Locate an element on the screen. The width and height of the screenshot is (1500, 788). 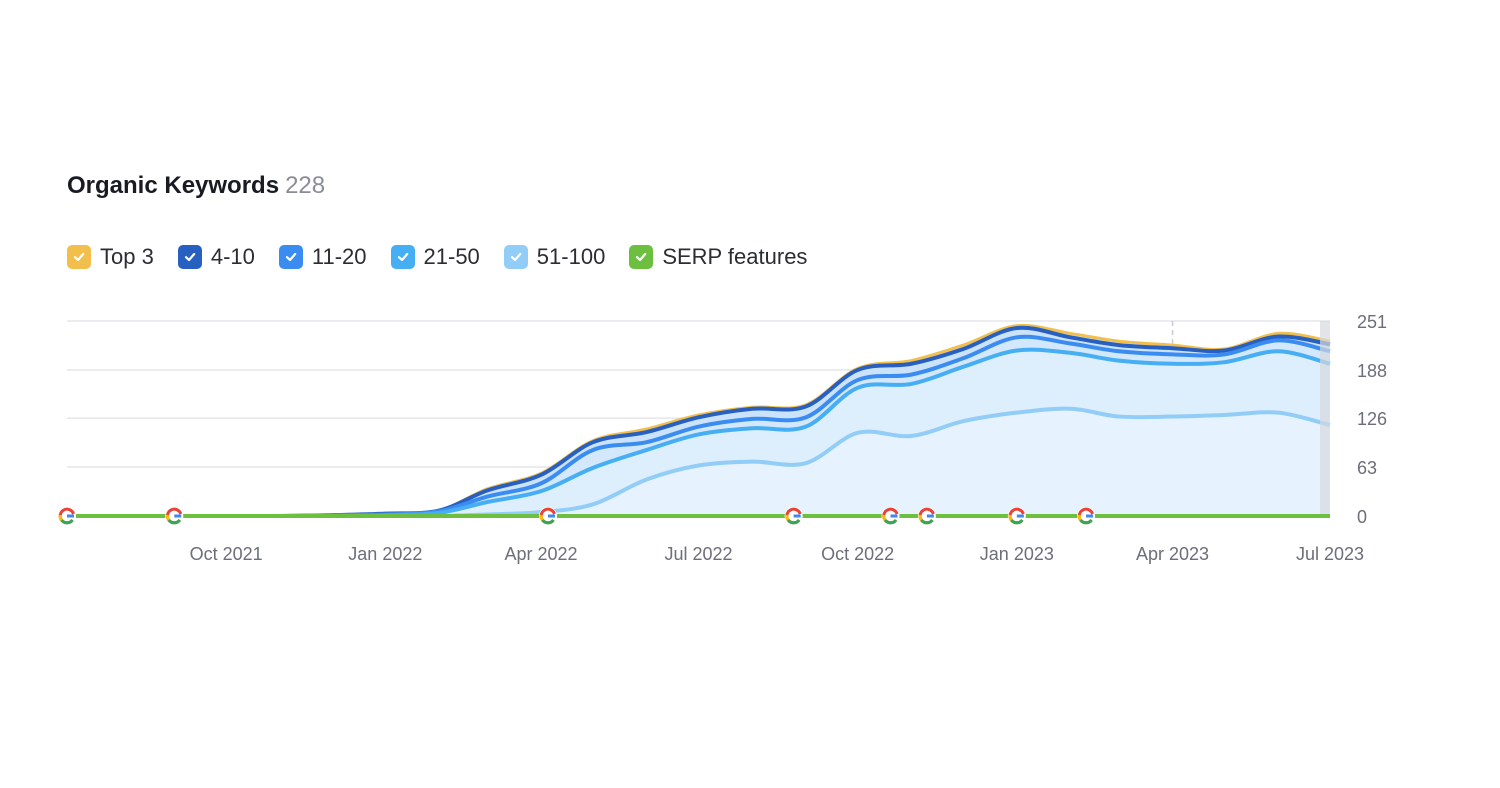
x-tick-label: Apr 2022 is located at coordinates (541, 554).